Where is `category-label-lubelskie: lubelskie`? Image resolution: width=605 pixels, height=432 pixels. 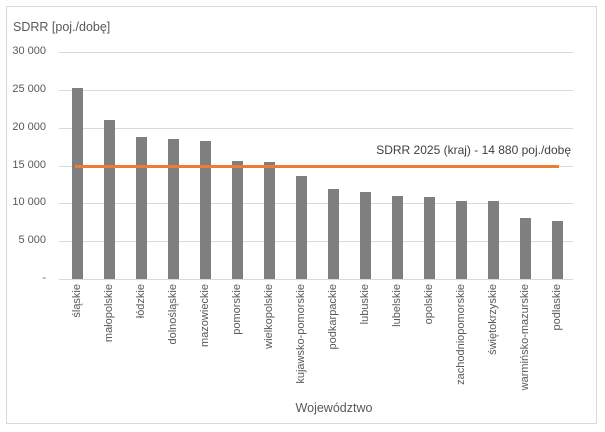 category-label-lubelskie: lubelskie is located at coordinates (397, 305).